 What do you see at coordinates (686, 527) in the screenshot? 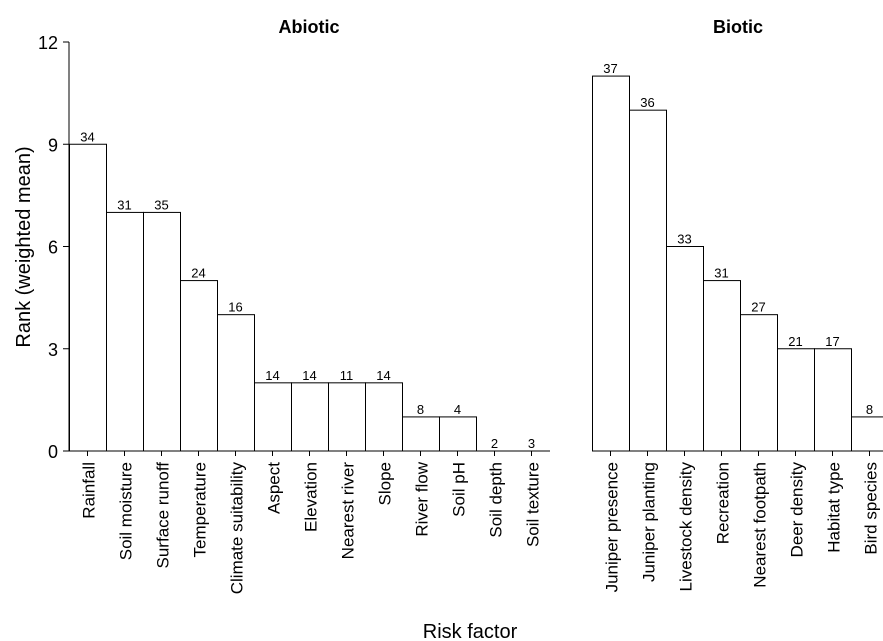
I see `x-tick-label: Livestock density` at bounding box center [686, 527].